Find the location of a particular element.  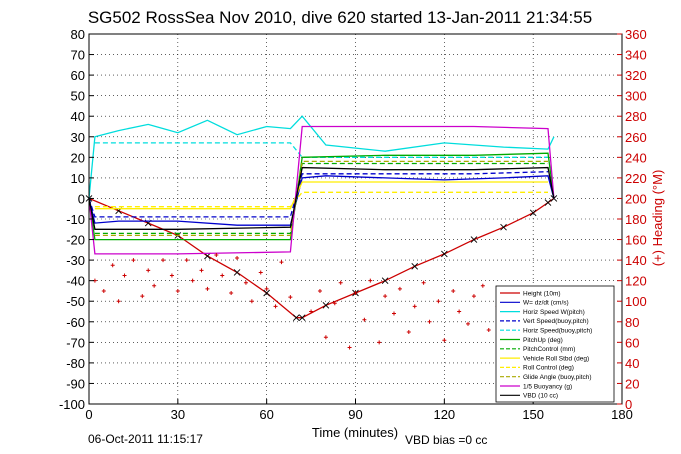

x-tick-label: 120 is located at coordinates (444, 414).